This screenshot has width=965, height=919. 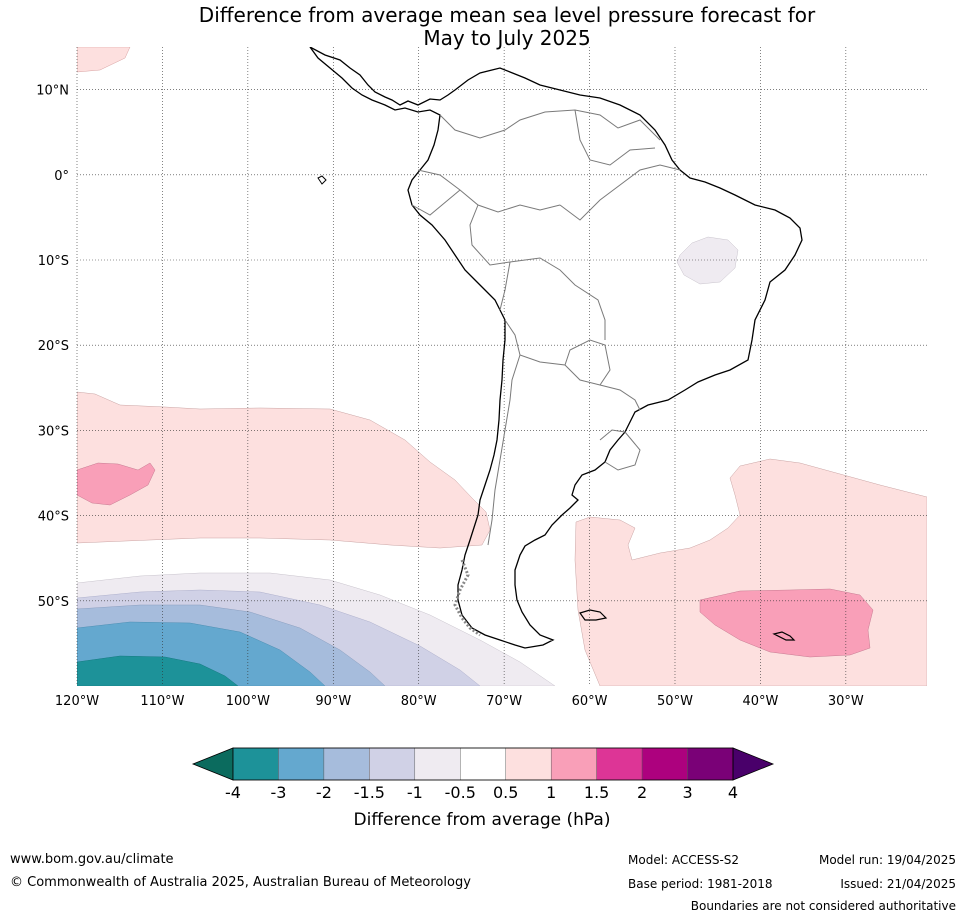 I want to click on latitude-labels: 10°N 0° 10°S 20°S 30°S 40°S 50°S, so click(x=52, y=347).